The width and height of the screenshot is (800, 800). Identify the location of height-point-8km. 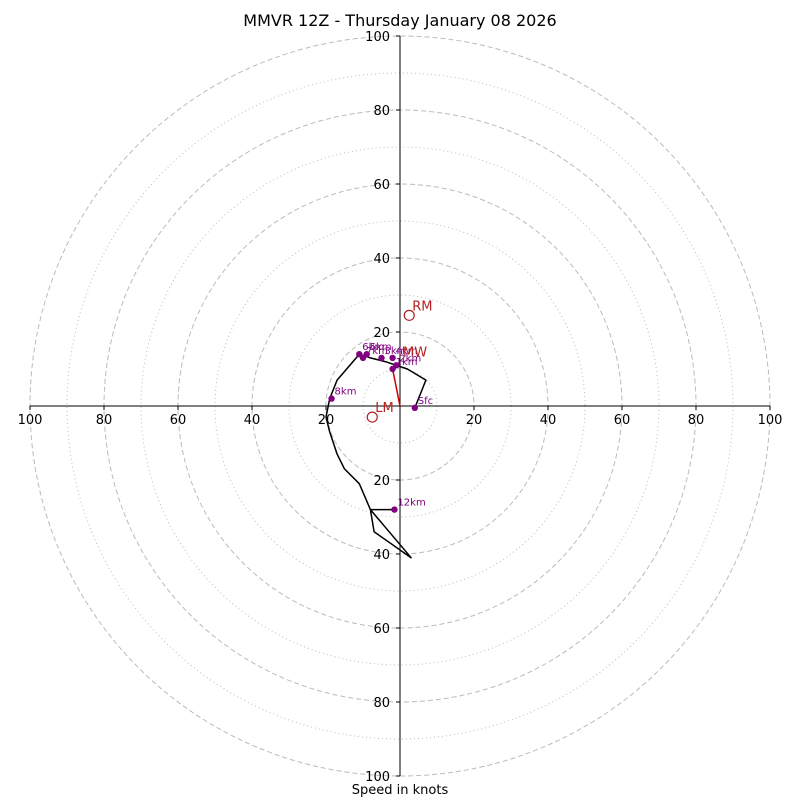
(331, 398).